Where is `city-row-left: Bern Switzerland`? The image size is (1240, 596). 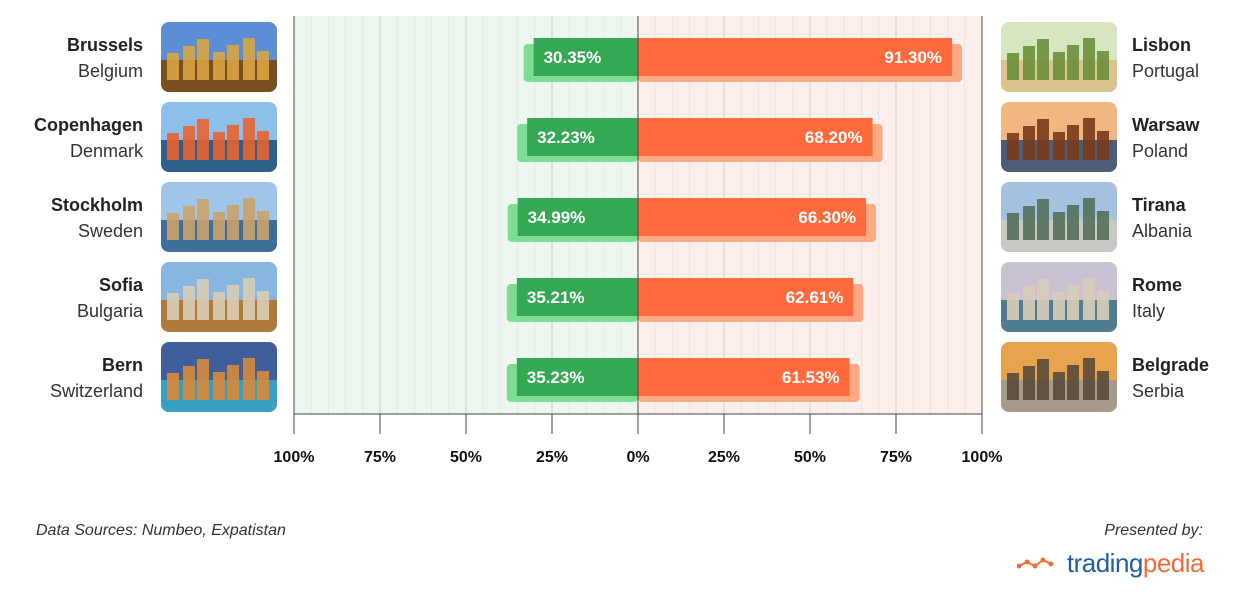 city-row-left: Bern Switzerland is located at coordinates (71, 377).